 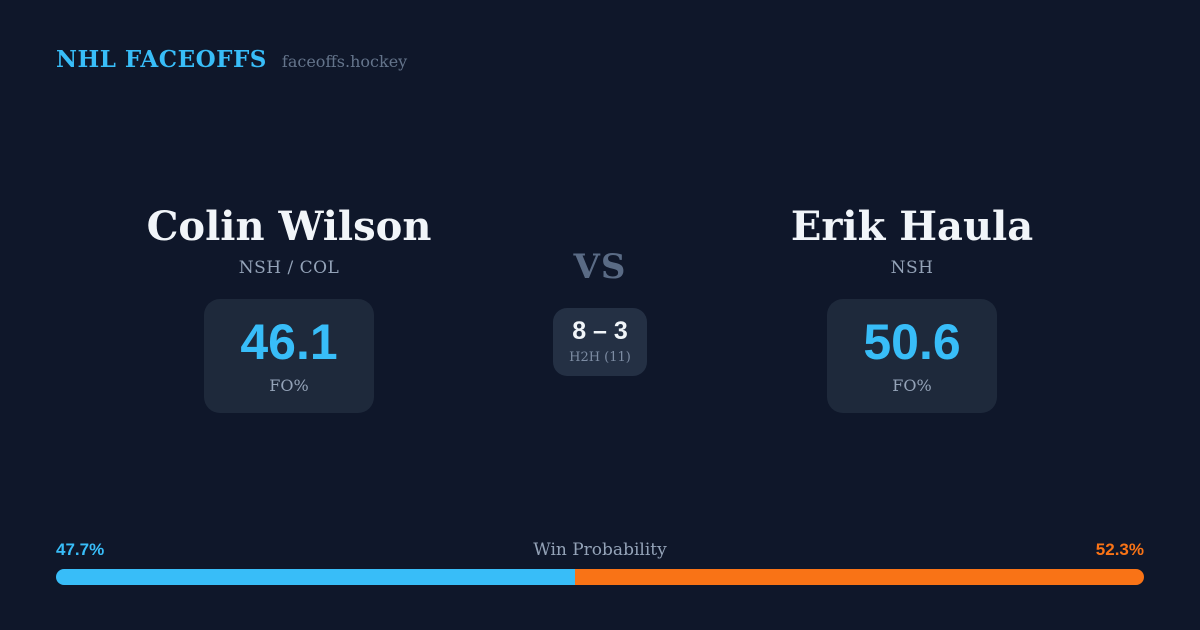 What do you see at coordinates (289, 385) in the screenshot?
I see `faceoff-label-left: FO%` at bounding box center [289, 385].